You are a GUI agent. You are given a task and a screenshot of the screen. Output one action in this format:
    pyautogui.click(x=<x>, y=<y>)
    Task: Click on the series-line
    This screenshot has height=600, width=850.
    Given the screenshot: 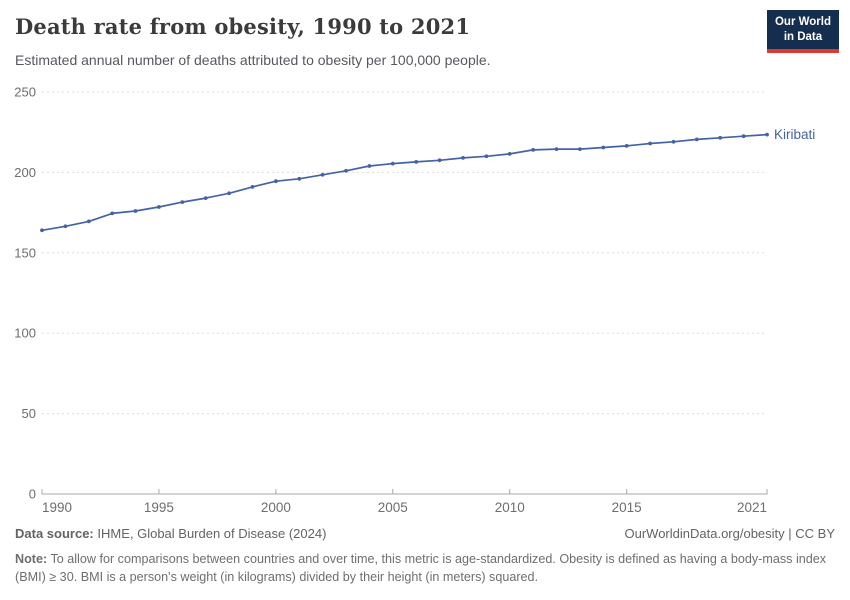 What is the action you would take?
    pyautogui.click(x=404, y=182)
    